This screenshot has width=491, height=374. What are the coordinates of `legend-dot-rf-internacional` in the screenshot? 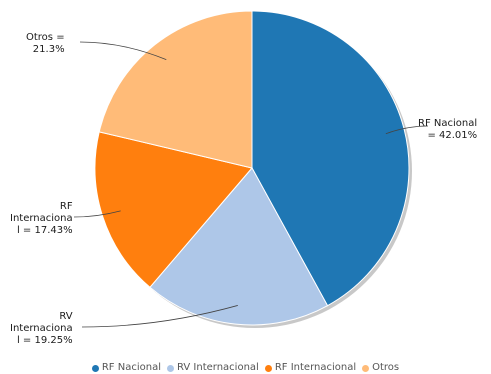 It's located at (268, 368).